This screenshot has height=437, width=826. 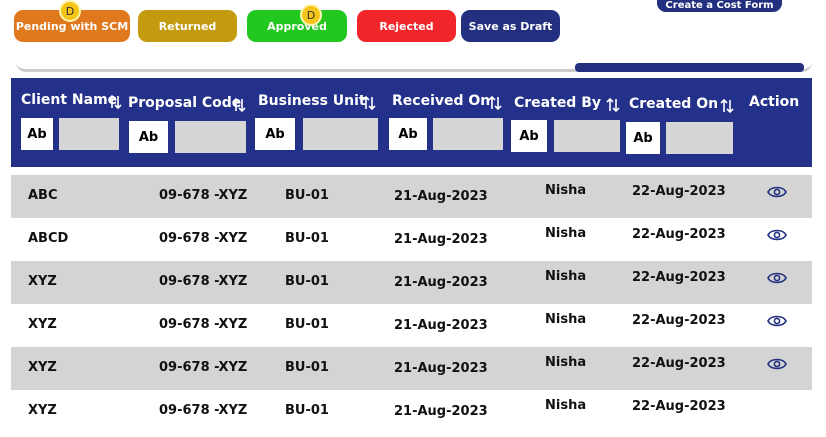 What do you see at coordinates (43, 195) in the screenshot?
I see `table-cell: ABC` at bounding box center [43, 195].